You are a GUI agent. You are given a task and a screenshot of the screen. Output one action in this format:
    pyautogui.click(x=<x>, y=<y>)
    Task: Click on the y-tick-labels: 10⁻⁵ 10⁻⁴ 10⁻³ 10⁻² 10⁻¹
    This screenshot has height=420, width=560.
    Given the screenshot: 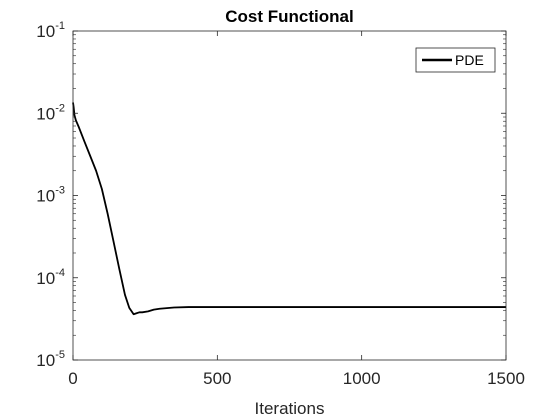 What is the action you would take?
    pyautogui.click(x=50, y=195)
    